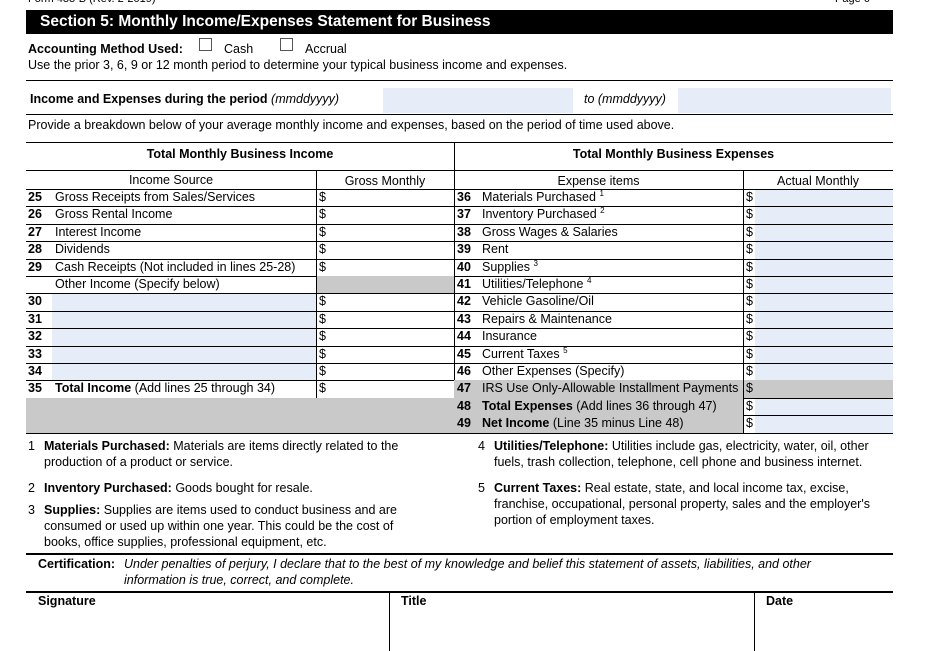 This screenshot has height=651, width=933. Describe the element at coordinates (464, 284) in the screenshot. I see `line-number: 41` at that location.